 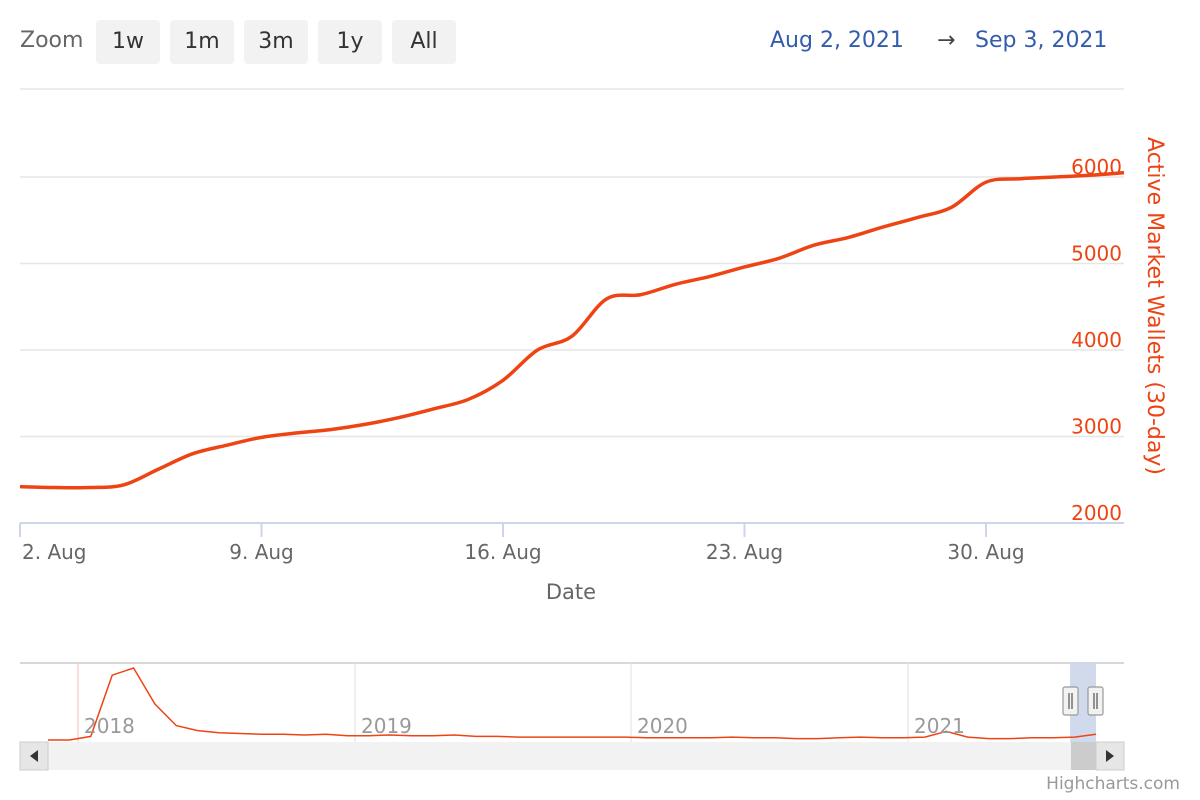 What do you see at coordinates (52, 40) in the screenshot?
I see `zoom-label: Zoom` at bounding box center [52, 40].